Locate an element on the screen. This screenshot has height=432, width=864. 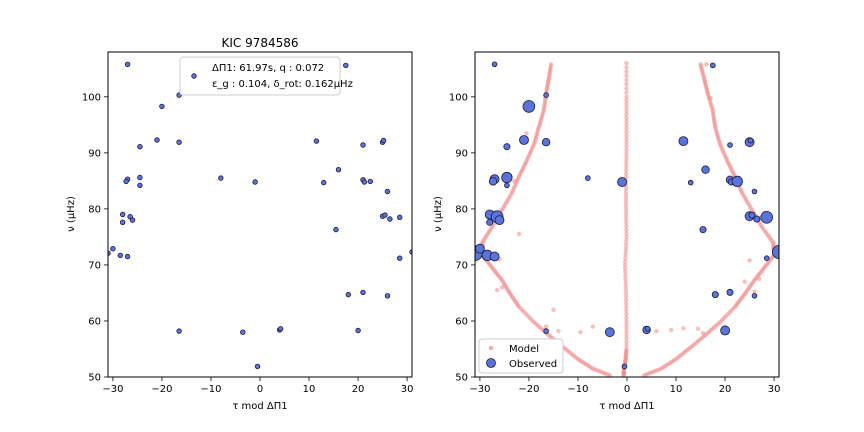
legend-label-model: Model is located at coordinates (524, 349).